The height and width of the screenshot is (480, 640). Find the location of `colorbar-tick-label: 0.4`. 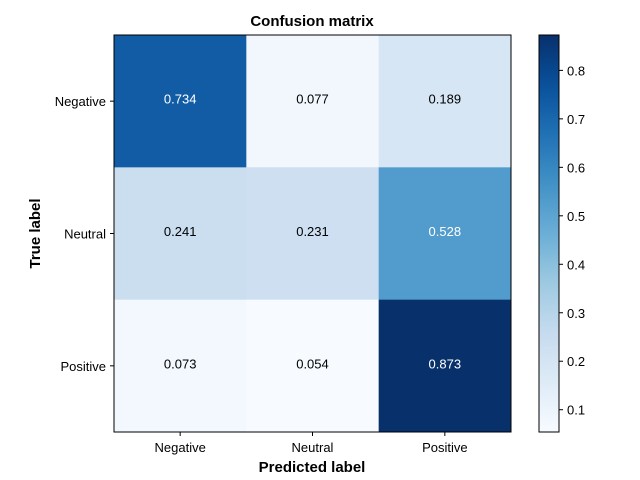

colorbar-tick-label: 0.4 is located at coordinates (576, 264).